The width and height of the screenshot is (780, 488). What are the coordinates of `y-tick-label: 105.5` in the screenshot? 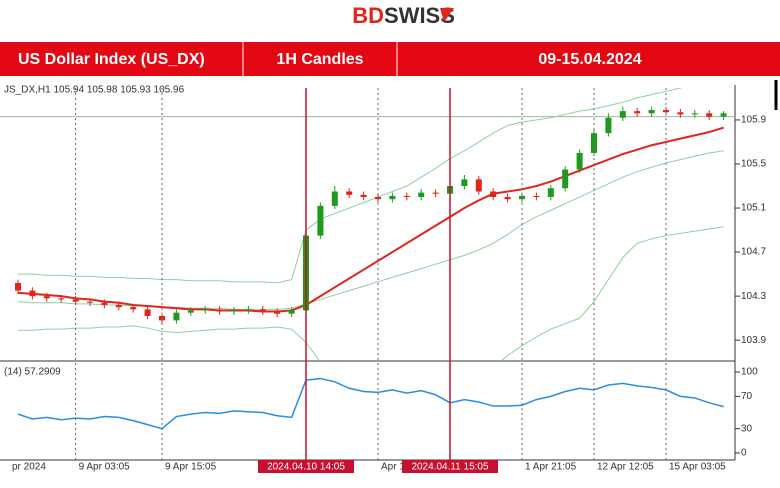 It's located at (753, 164).